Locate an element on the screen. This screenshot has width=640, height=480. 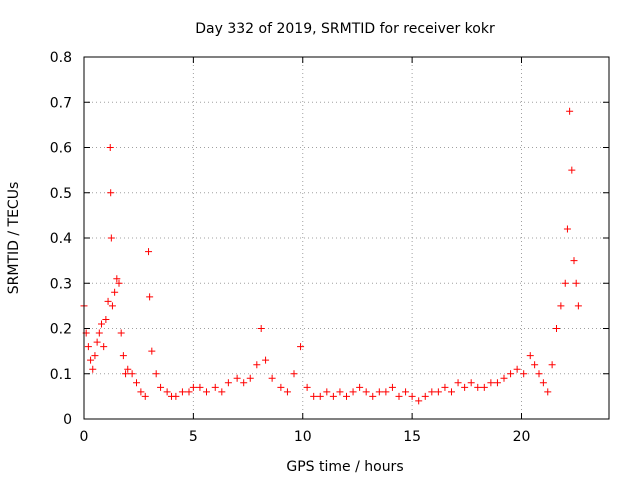
x-tick-label: 15 is located at coordinates (412, 437).